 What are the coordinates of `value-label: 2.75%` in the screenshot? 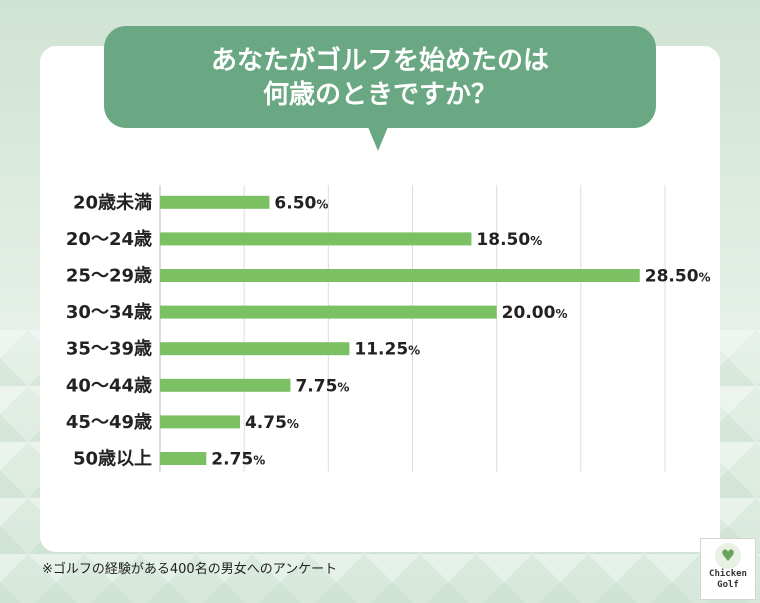 It's located at (238, 460).